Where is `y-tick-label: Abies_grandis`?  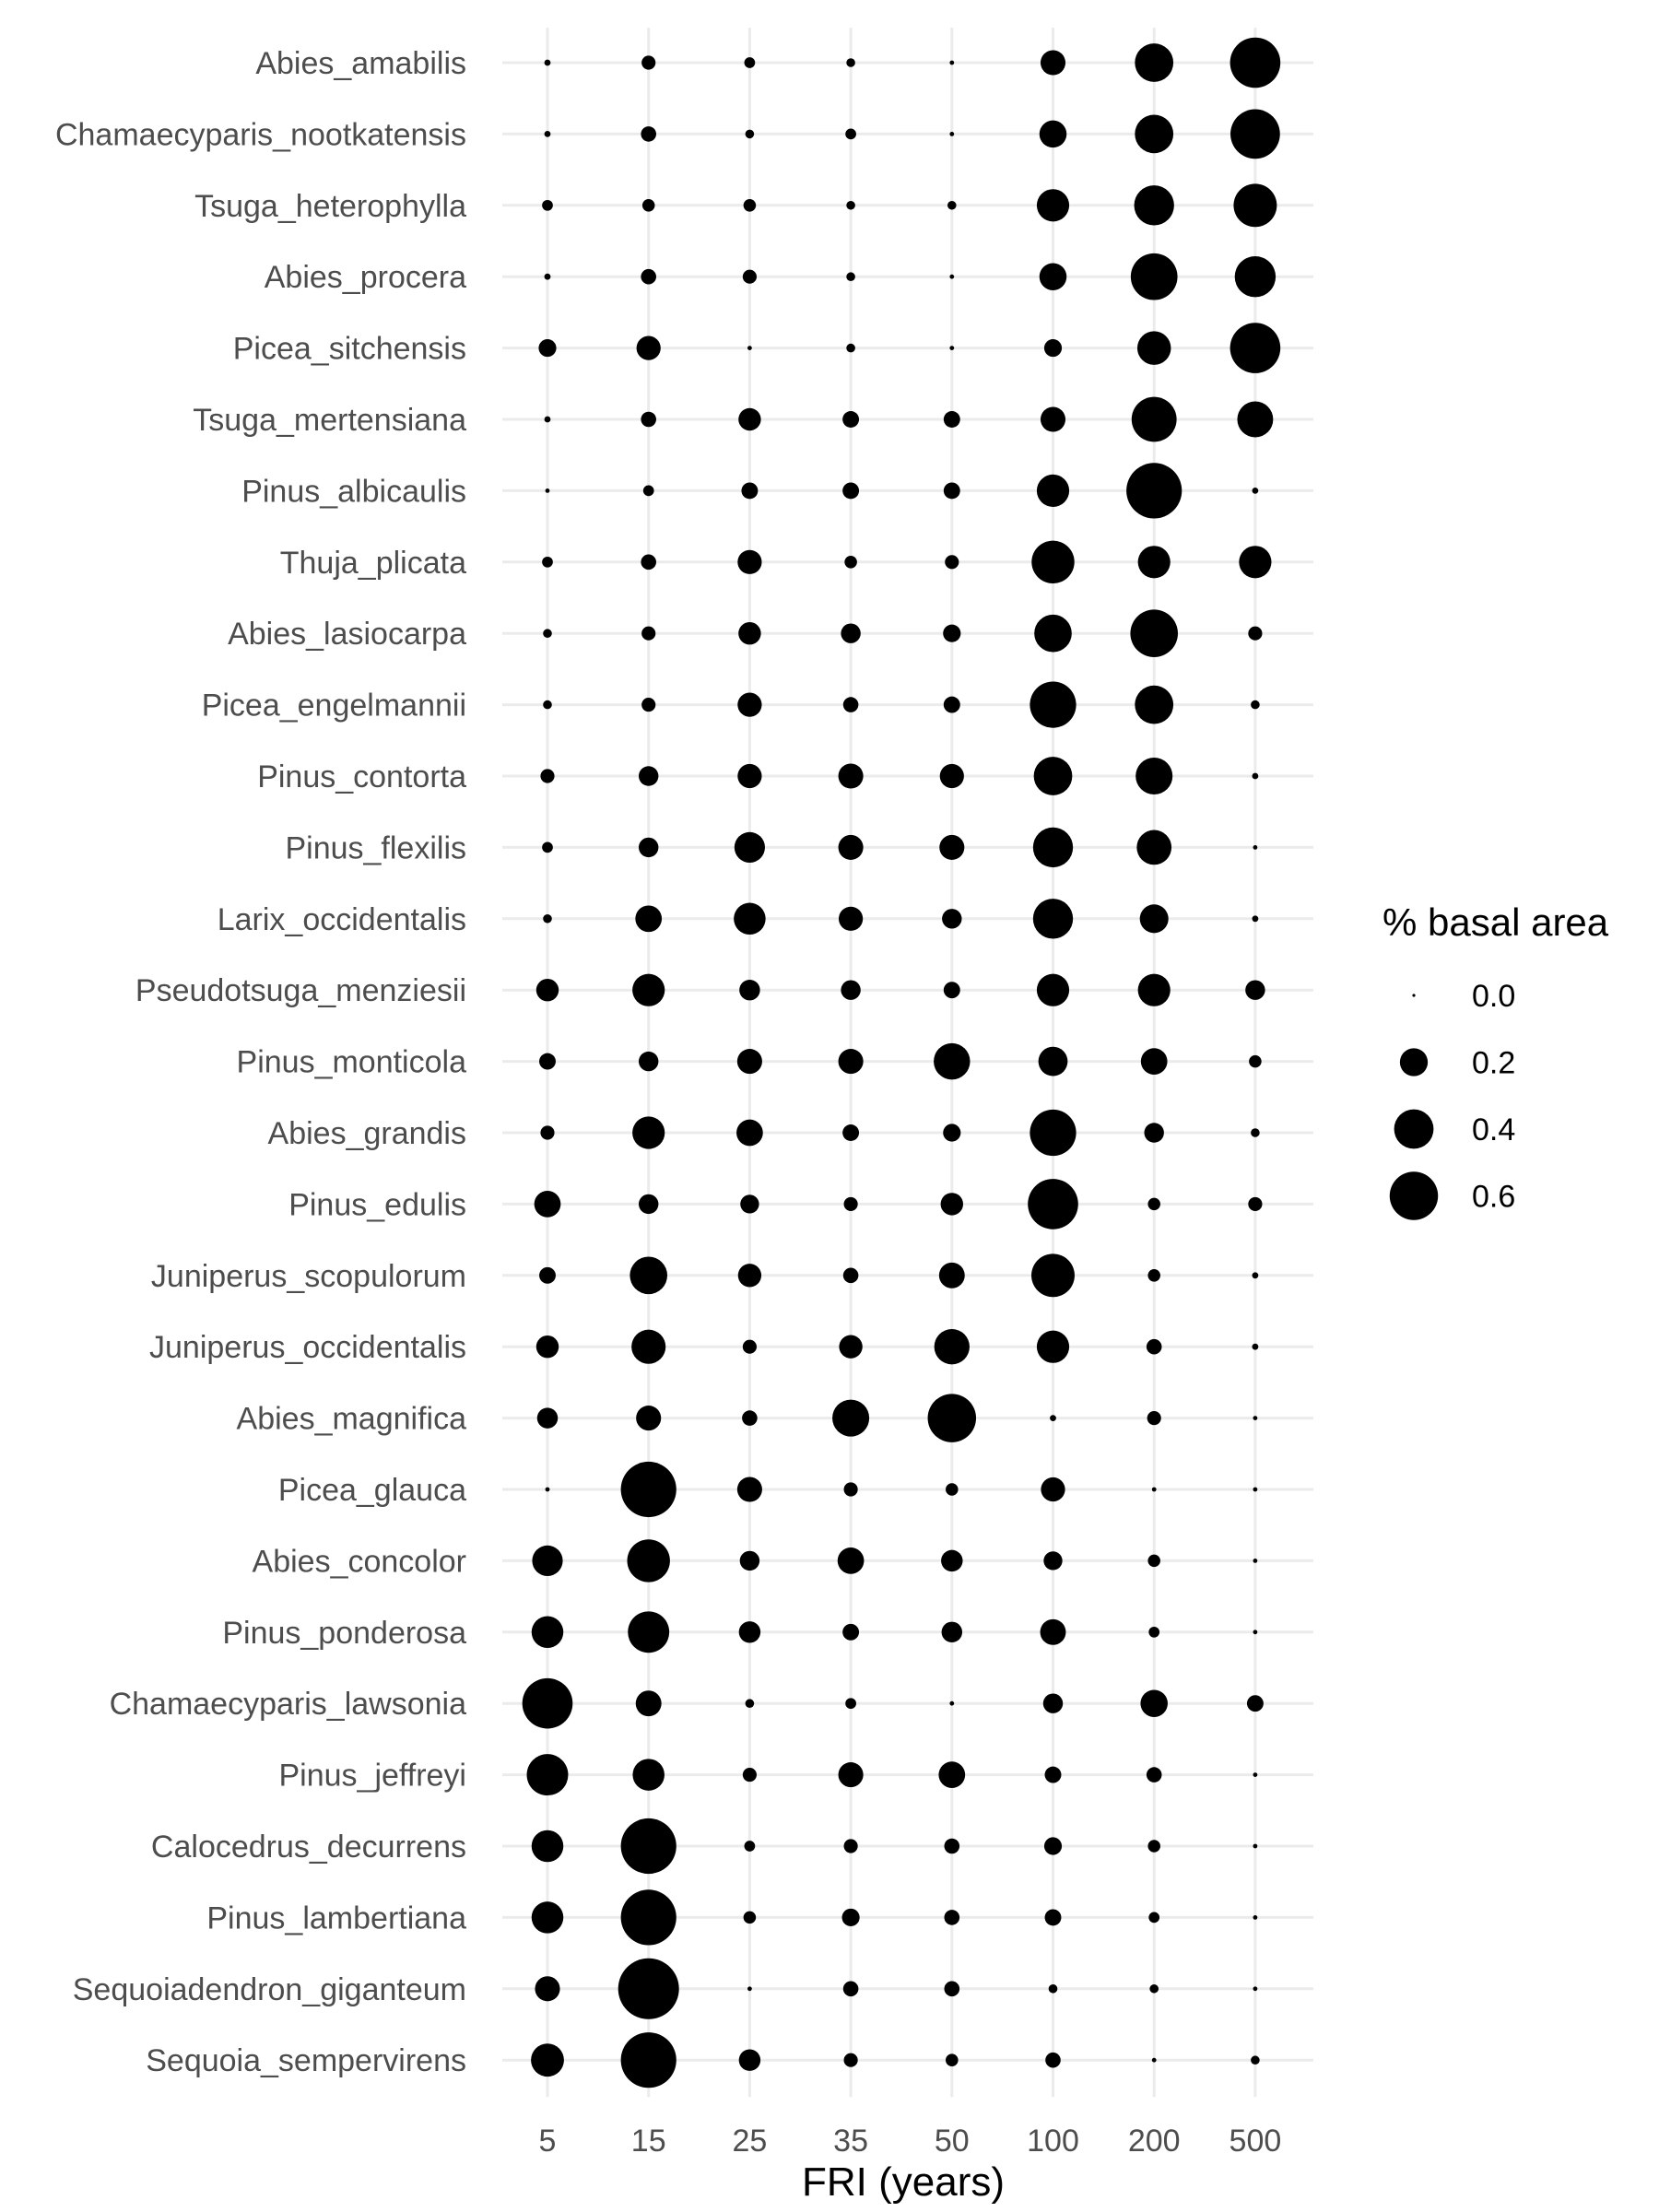 y-tick-label: Abies_grandis is located at coordinates (367, 1133).